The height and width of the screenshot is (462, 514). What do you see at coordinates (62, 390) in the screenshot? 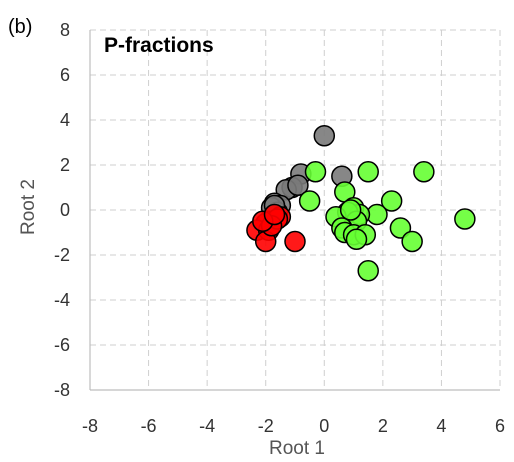
I see `y-tick-label: -8` at bounding box center [62, 390].